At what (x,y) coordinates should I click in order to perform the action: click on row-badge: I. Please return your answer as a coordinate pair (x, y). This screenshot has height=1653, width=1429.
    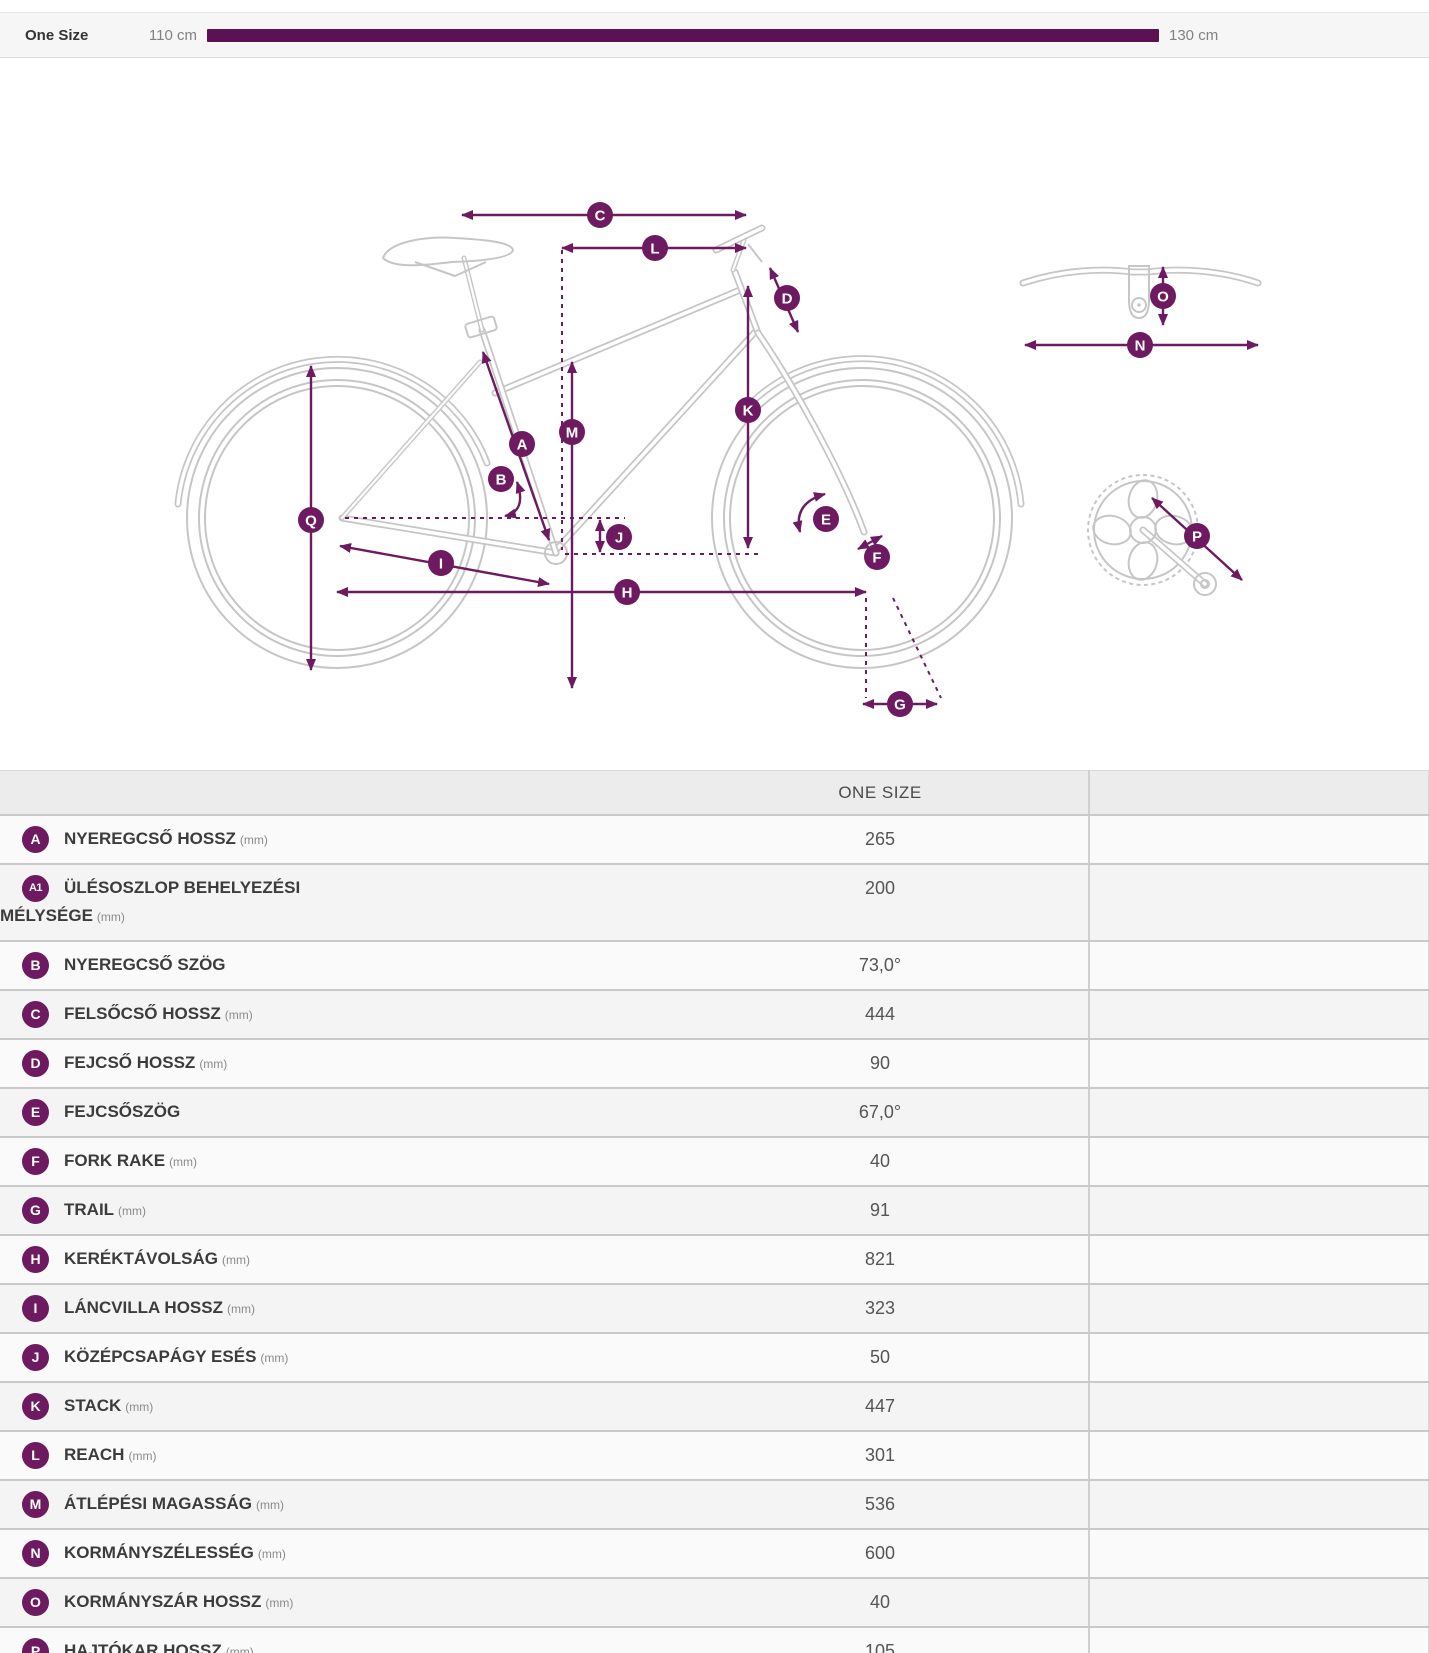
    Looking at the image, I should click on (35, 1309).